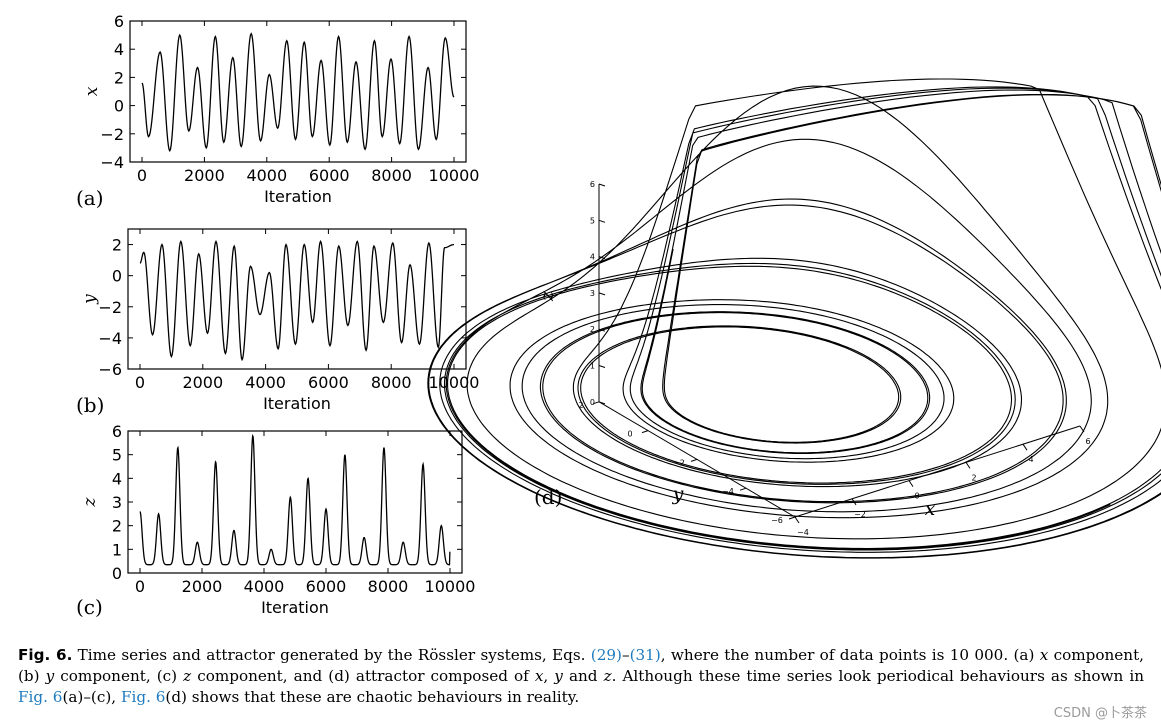  I want to click on caption-text: component, (c), so click(119, 676).